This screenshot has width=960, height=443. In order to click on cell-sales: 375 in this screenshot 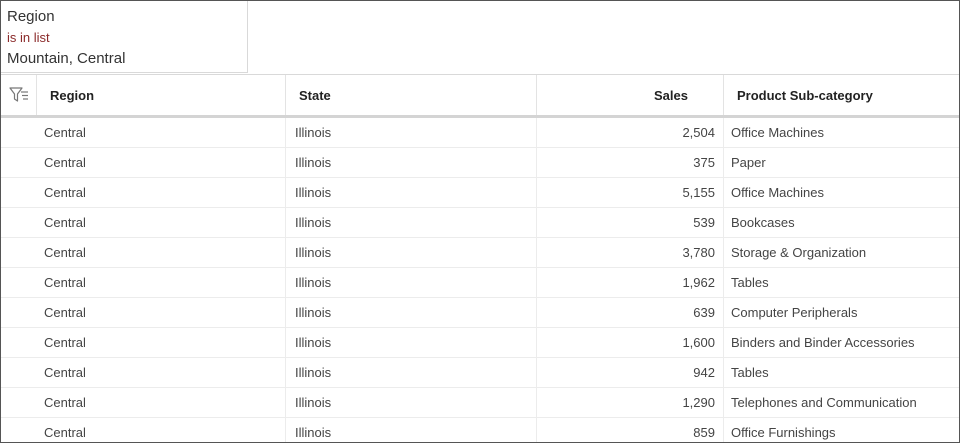, I will do `click(630, 162)`.